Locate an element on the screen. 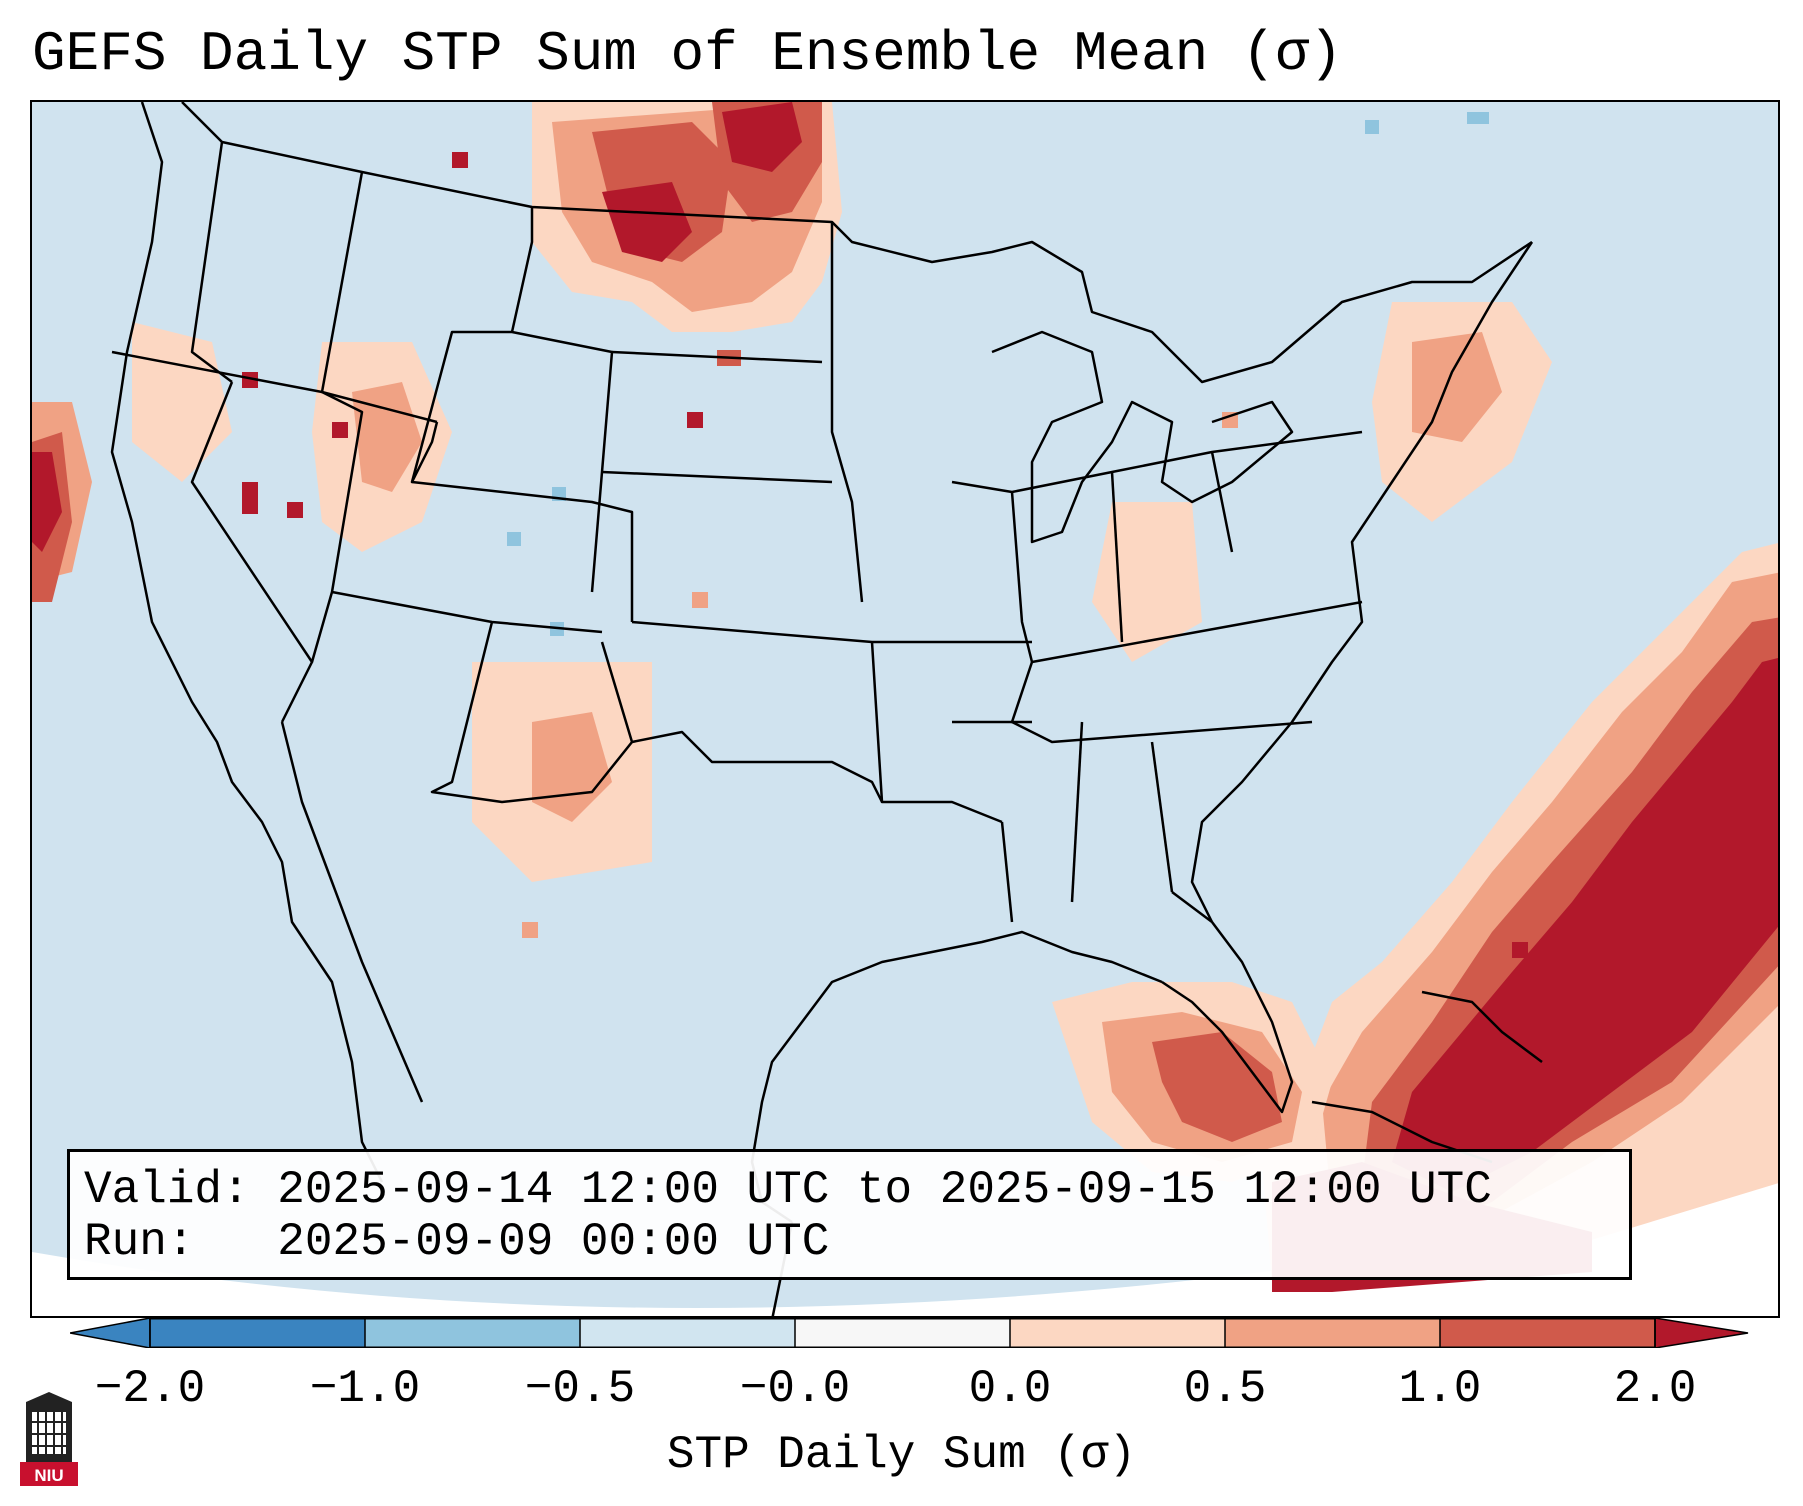 The height and width of the screenshot is (1506, 1803). colorbar-tick-label: 0.5 is located at coordinates (1225, 1389).